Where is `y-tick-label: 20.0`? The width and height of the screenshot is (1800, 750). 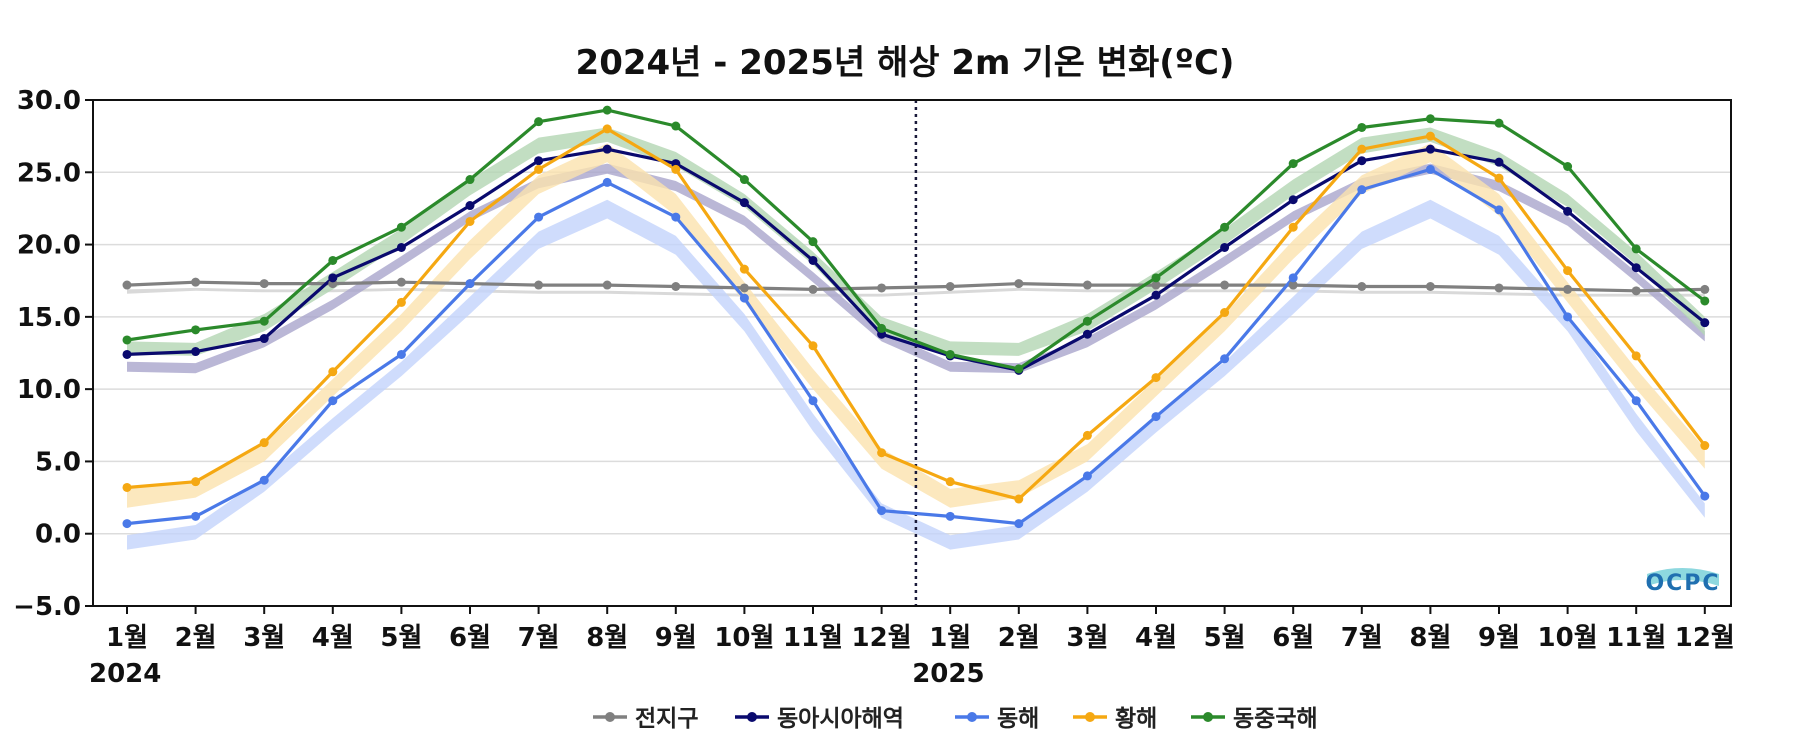
y-tick-label: 20.0 is located at coordinates (49, 246).